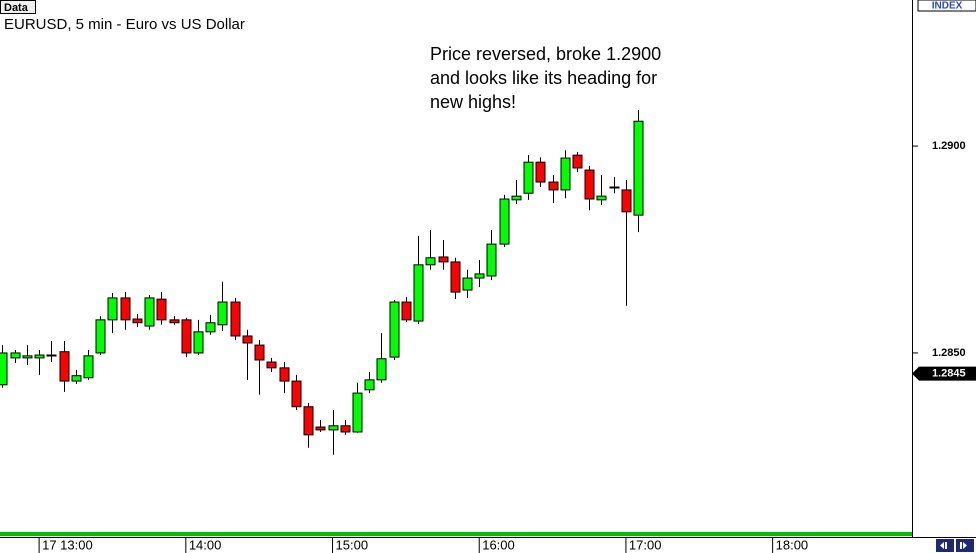  I want to click on chart-title: EURUSD, 5 min - Euro vs US Dollar, so click(124, 24).